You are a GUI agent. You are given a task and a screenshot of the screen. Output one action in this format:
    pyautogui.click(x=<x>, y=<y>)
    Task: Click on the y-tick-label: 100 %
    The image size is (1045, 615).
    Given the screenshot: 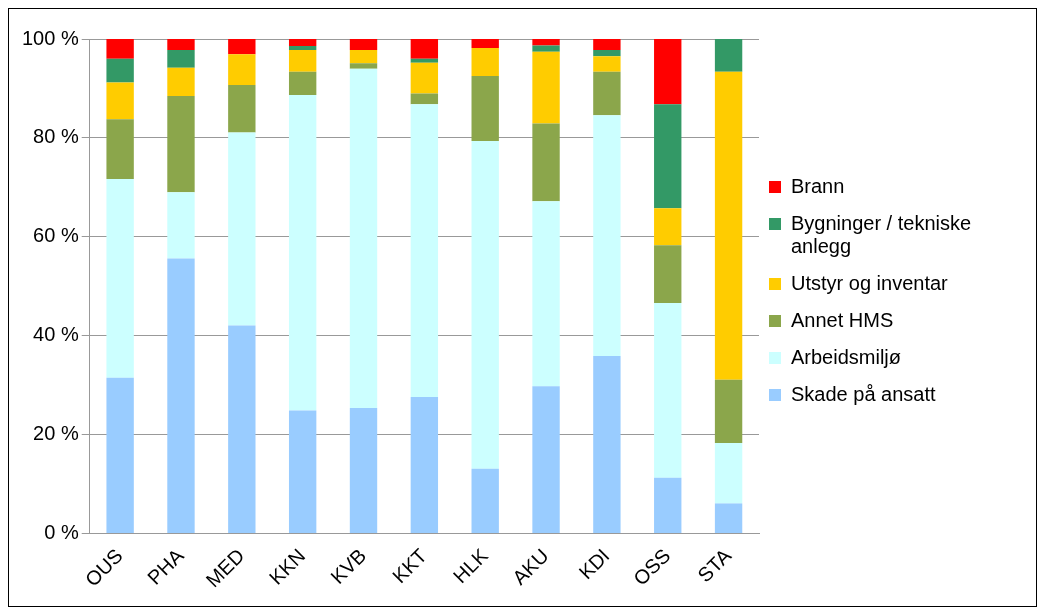 What is the action you would take?
    pyautogui.click(x=50, y=37)
    